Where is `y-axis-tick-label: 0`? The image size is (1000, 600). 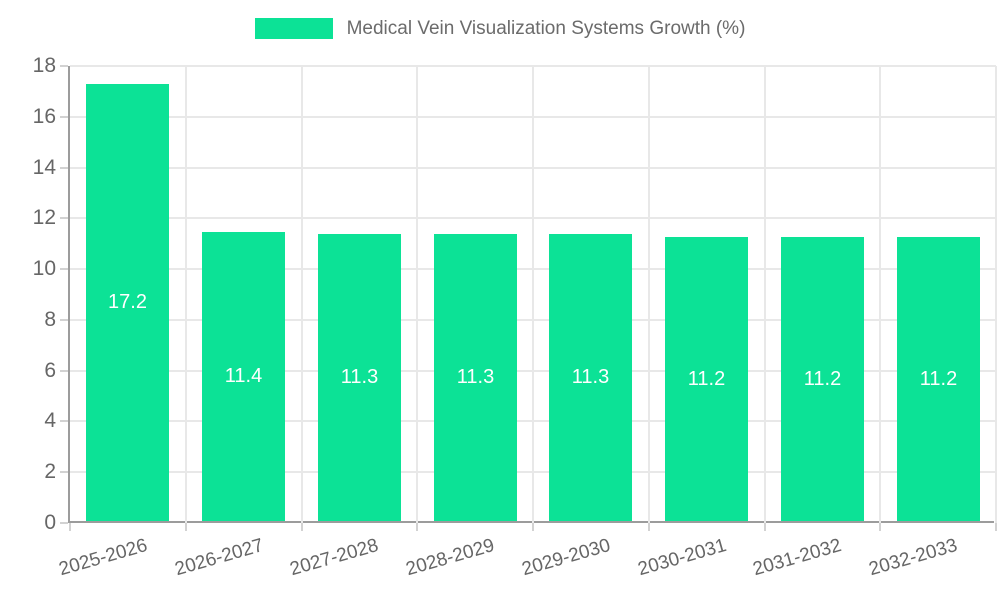 y-axis-tick-label: 0 is located at coordinates (50, 522).